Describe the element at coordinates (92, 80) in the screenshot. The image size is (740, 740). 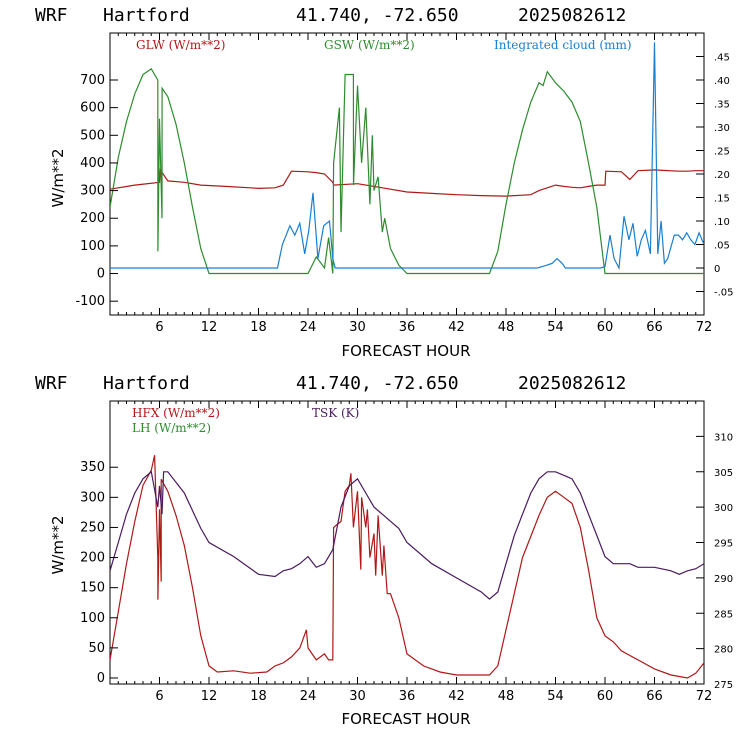
I see `y-tick-label: 700` at that location.